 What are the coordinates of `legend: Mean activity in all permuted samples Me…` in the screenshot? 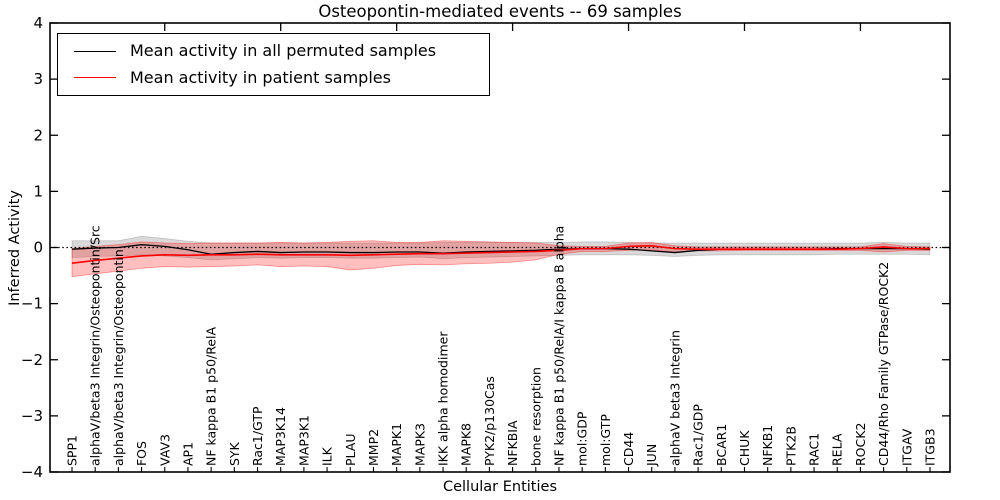 It's located at (273, 64).